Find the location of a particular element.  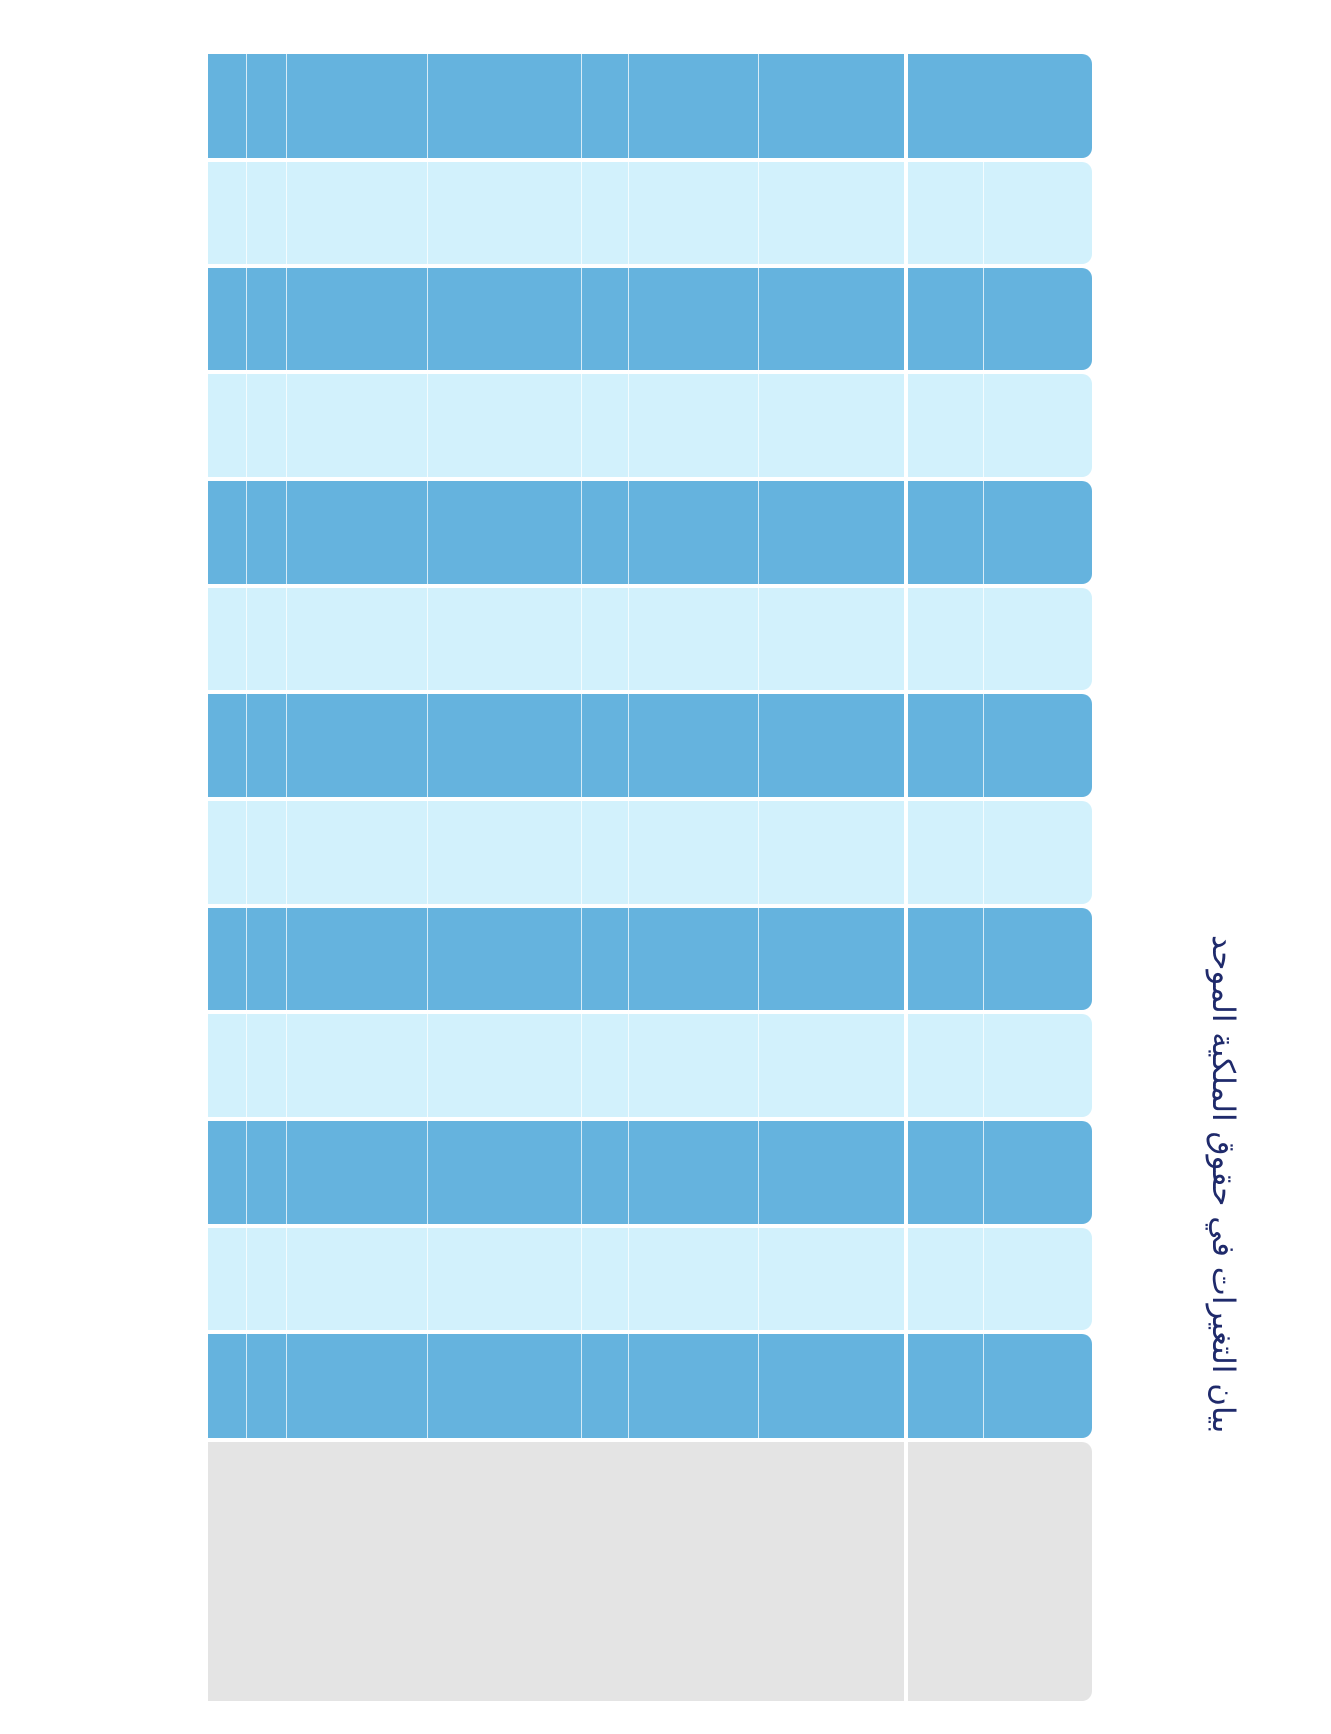

page-title: بيان التغيرات في حقوق الملكية الموحد is located at coordinates (1223, 1184).